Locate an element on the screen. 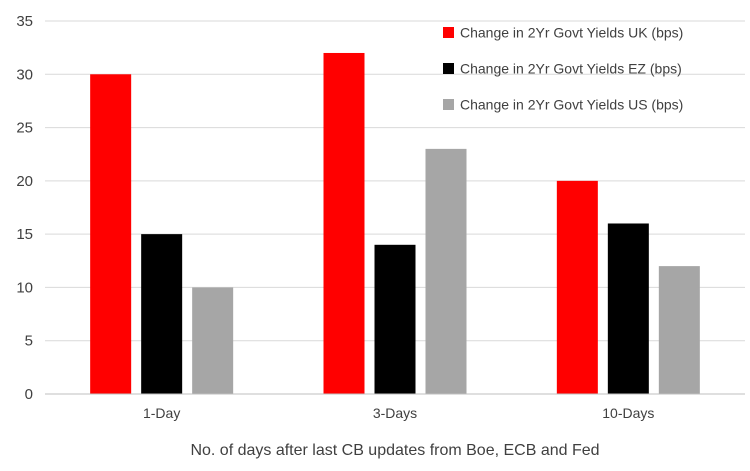 The image size is (750, 471). legend-label-1: Change in 2Yr Govt Yields UK (bps) is located at coordinates (571, 33).